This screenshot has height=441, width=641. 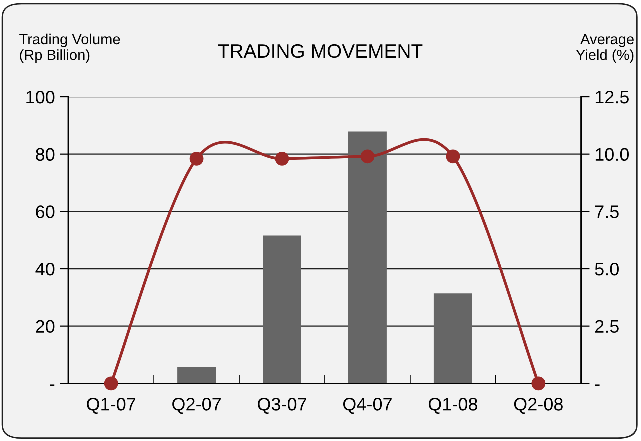 I want to click on y2-tick-label: 10.0, so click(x=613, y=155).